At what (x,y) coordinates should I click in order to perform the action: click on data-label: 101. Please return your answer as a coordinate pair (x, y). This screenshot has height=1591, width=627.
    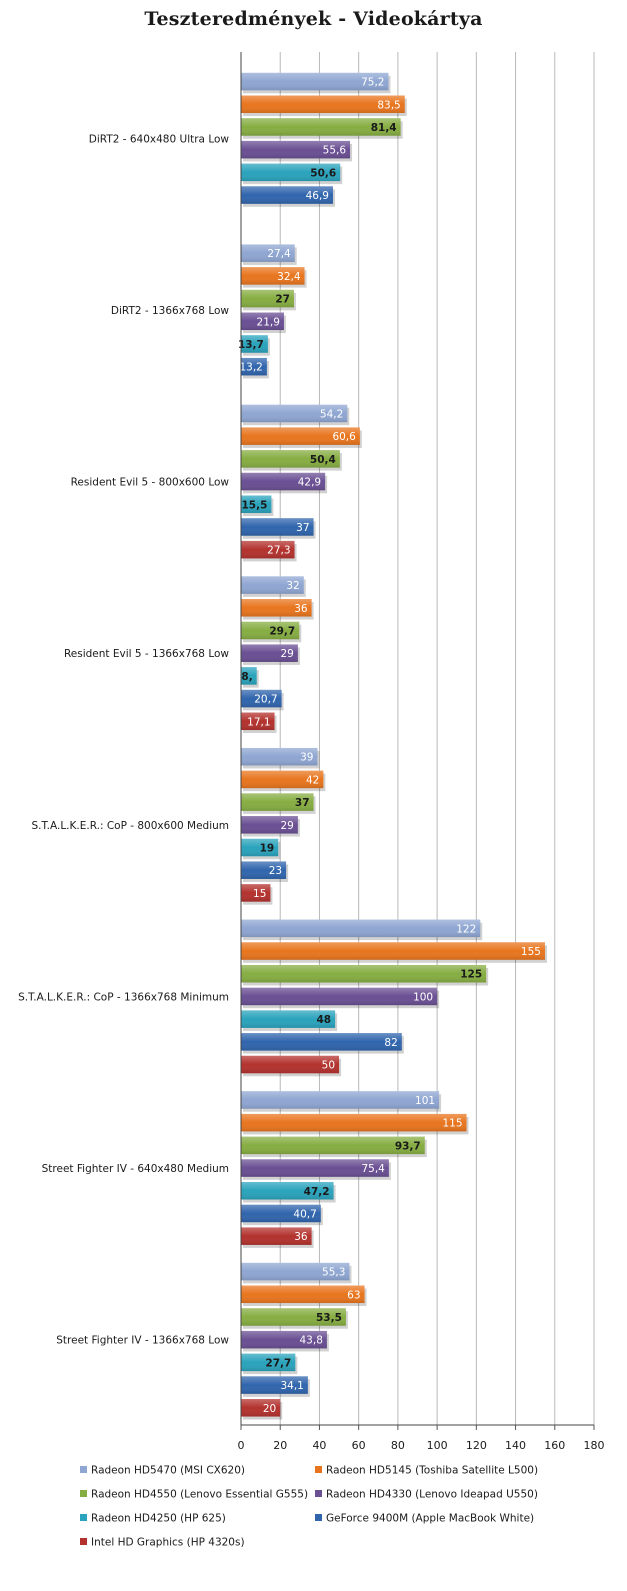
    Looking at the image, I should click on (425, 1101).